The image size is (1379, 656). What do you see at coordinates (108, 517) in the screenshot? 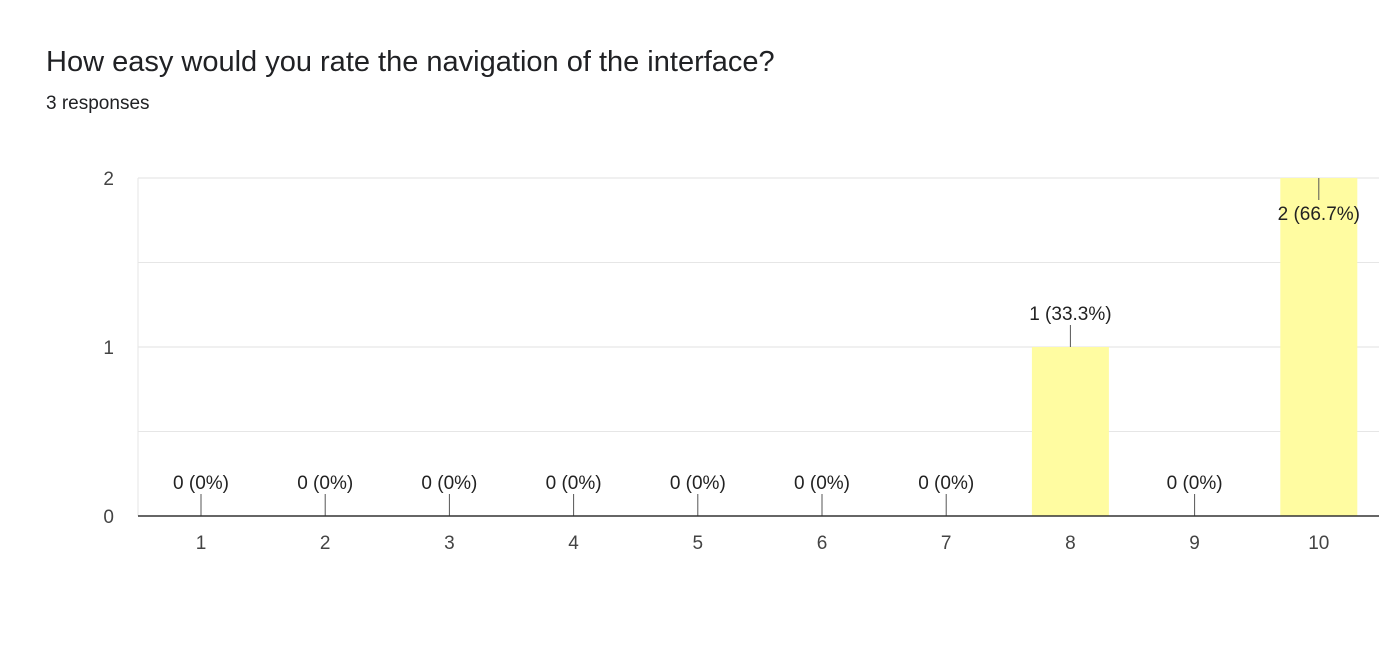
I see `y-tick-label: 0` at bounding box center [108, 517].